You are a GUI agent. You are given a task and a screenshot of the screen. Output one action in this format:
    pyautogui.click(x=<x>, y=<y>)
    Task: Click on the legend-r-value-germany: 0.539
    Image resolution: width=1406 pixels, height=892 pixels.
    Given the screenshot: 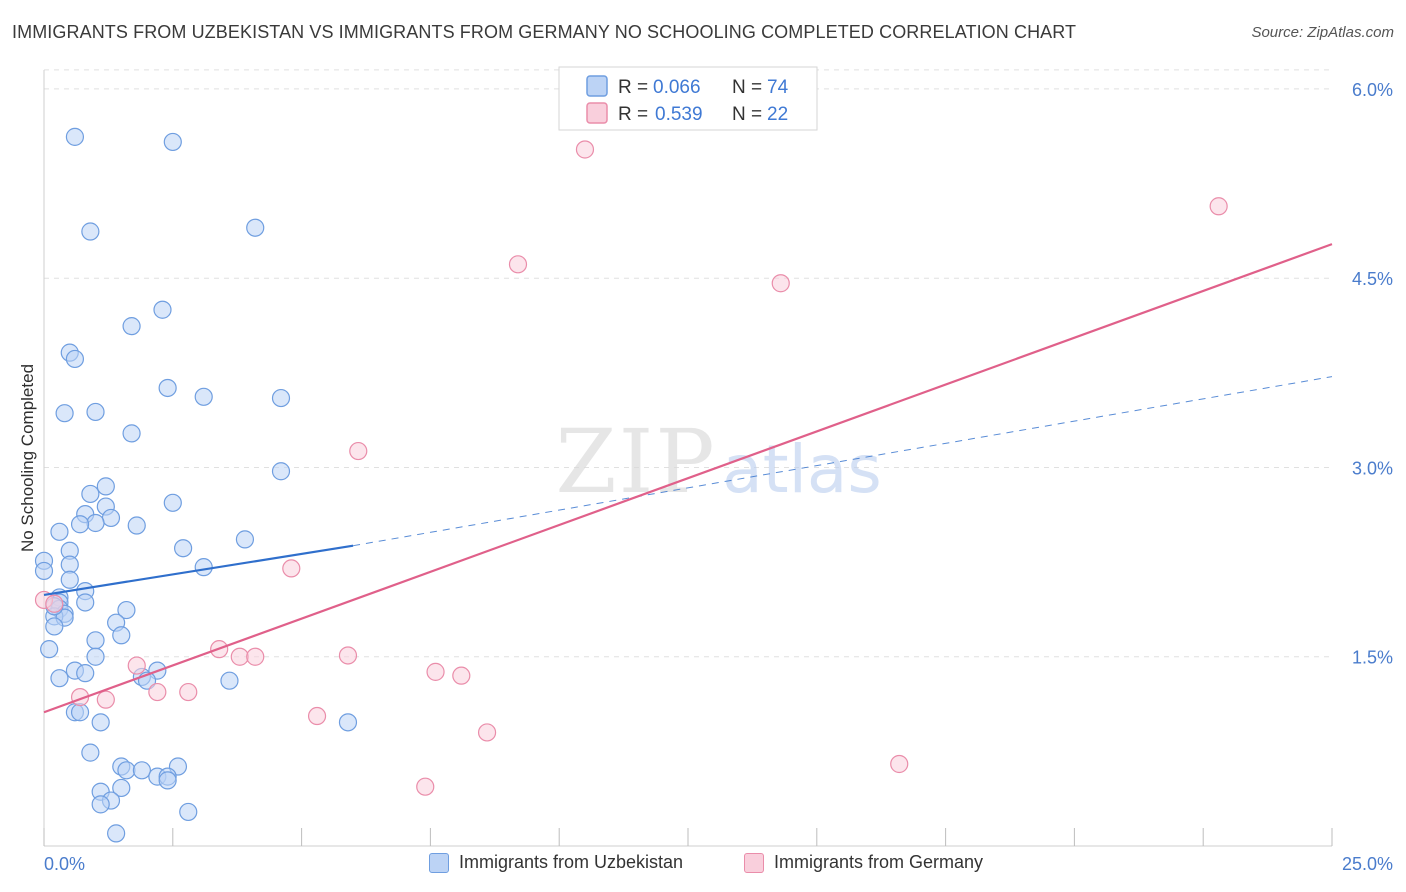 What is the action you would take?
    pyautogui.click(x=679, y=114)
    